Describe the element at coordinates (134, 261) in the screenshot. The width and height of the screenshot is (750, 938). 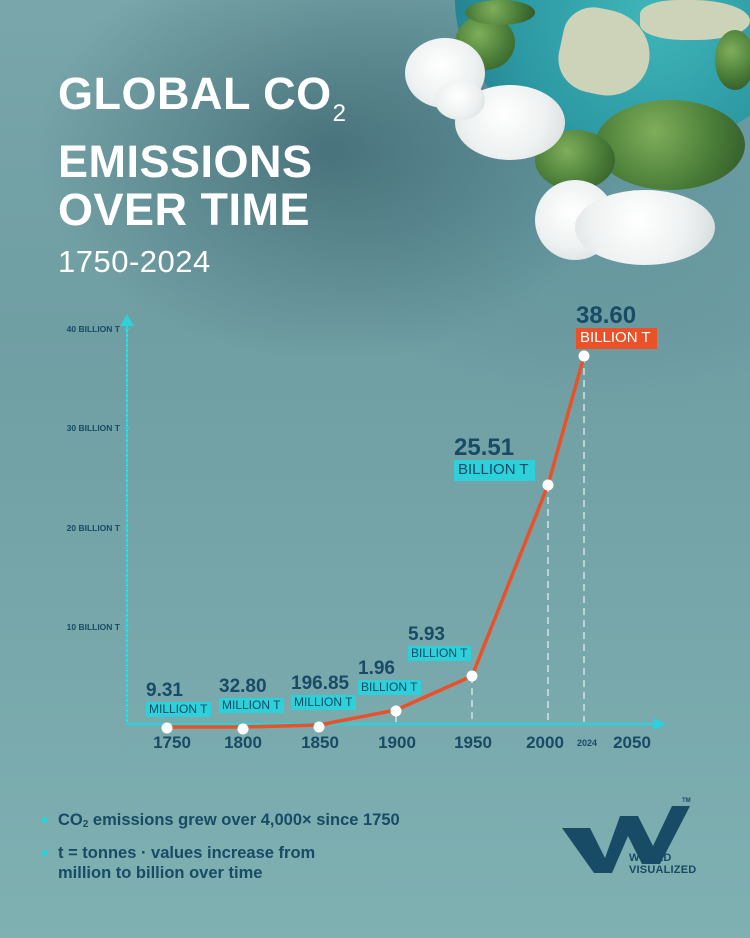
I see `chart-subtitle: 1750-2024` at that location.